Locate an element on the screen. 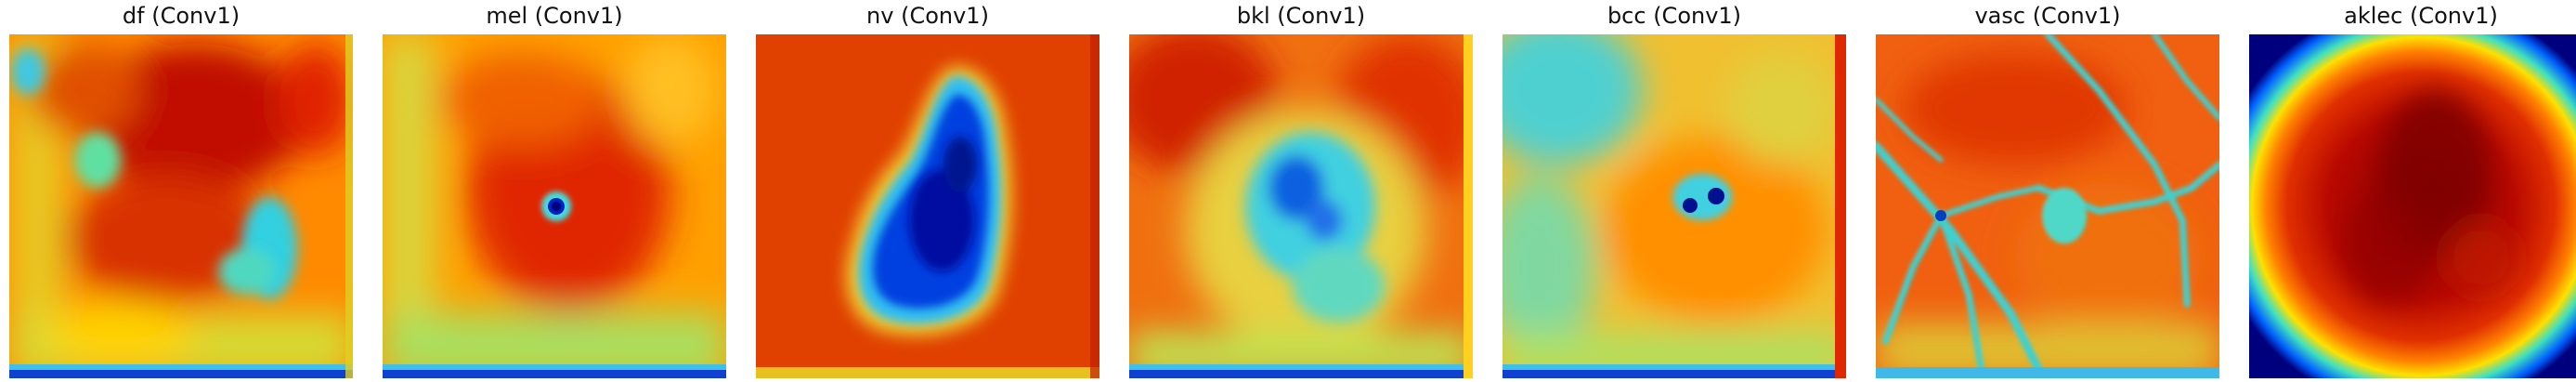 The height and width of the screenshot is (382, 2576). panel-aklec: aklec (Conv1) is located at coordinates (2412, 191).